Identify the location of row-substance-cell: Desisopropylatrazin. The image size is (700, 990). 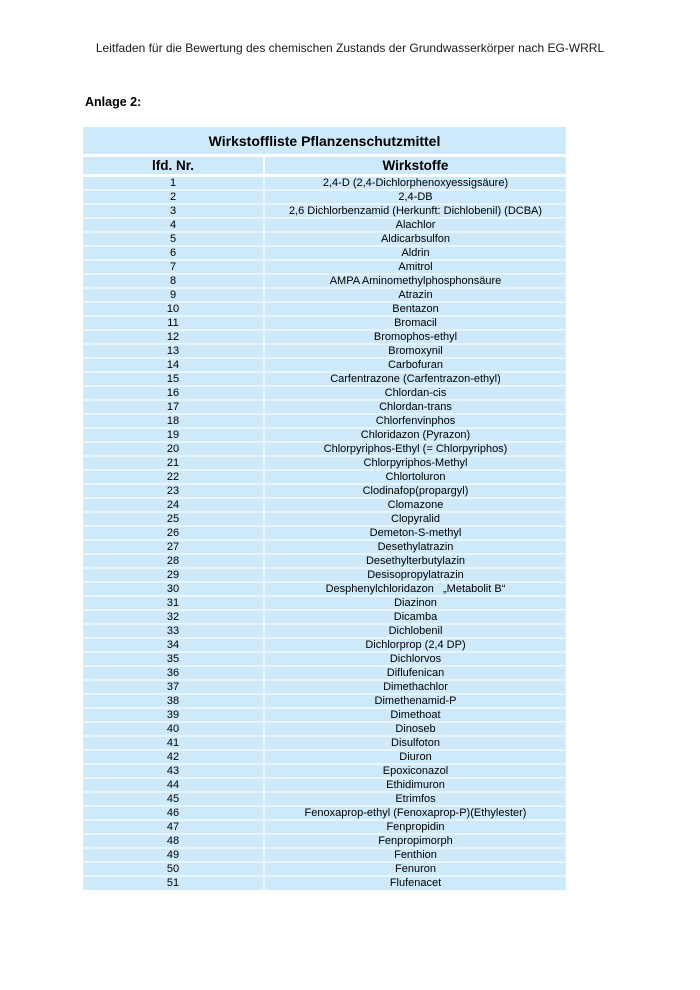
(415, 576).